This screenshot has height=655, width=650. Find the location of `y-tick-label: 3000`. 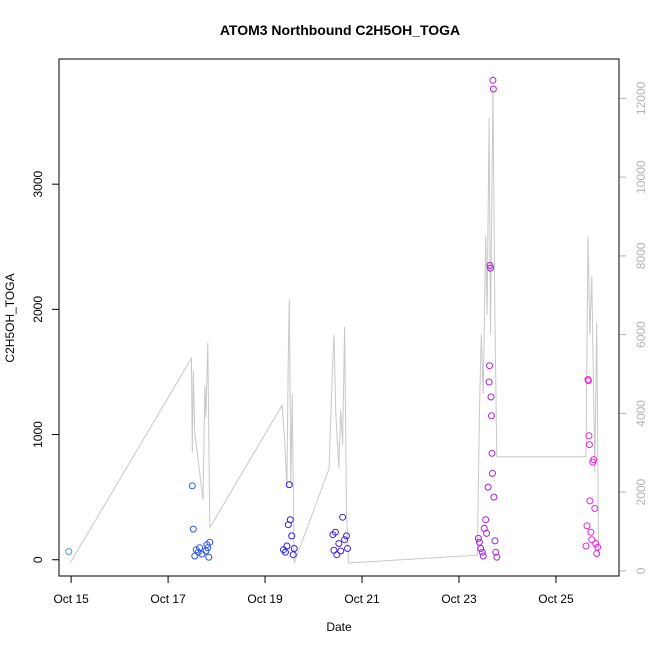

y-tick-label: 3000 is located at coordinates (38, 184).